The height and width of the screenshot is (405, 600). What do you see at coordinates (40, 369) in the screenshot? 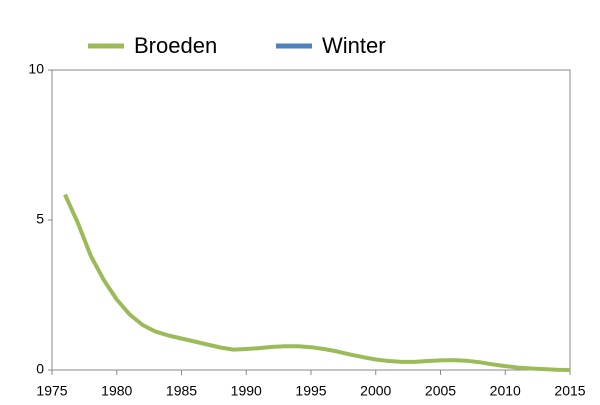
I see `y-tick-label: 0` at bounding box center [40, 369].